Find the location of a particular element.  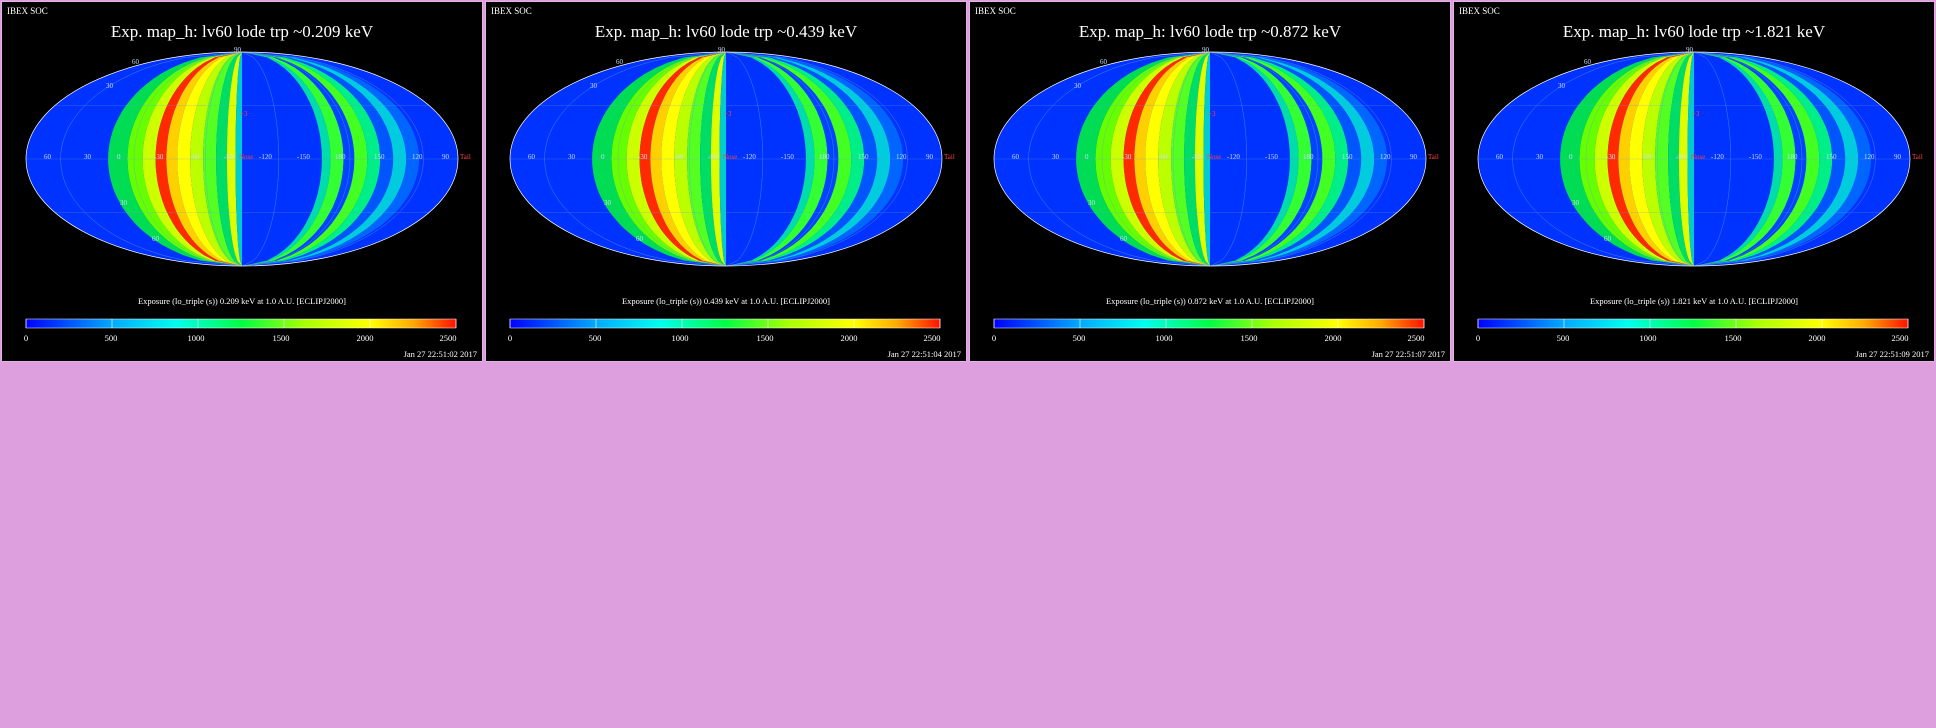

map-title: Exp. map_h: lv60 lode trp ~0.209 keV is located at coordinates (242, 31).